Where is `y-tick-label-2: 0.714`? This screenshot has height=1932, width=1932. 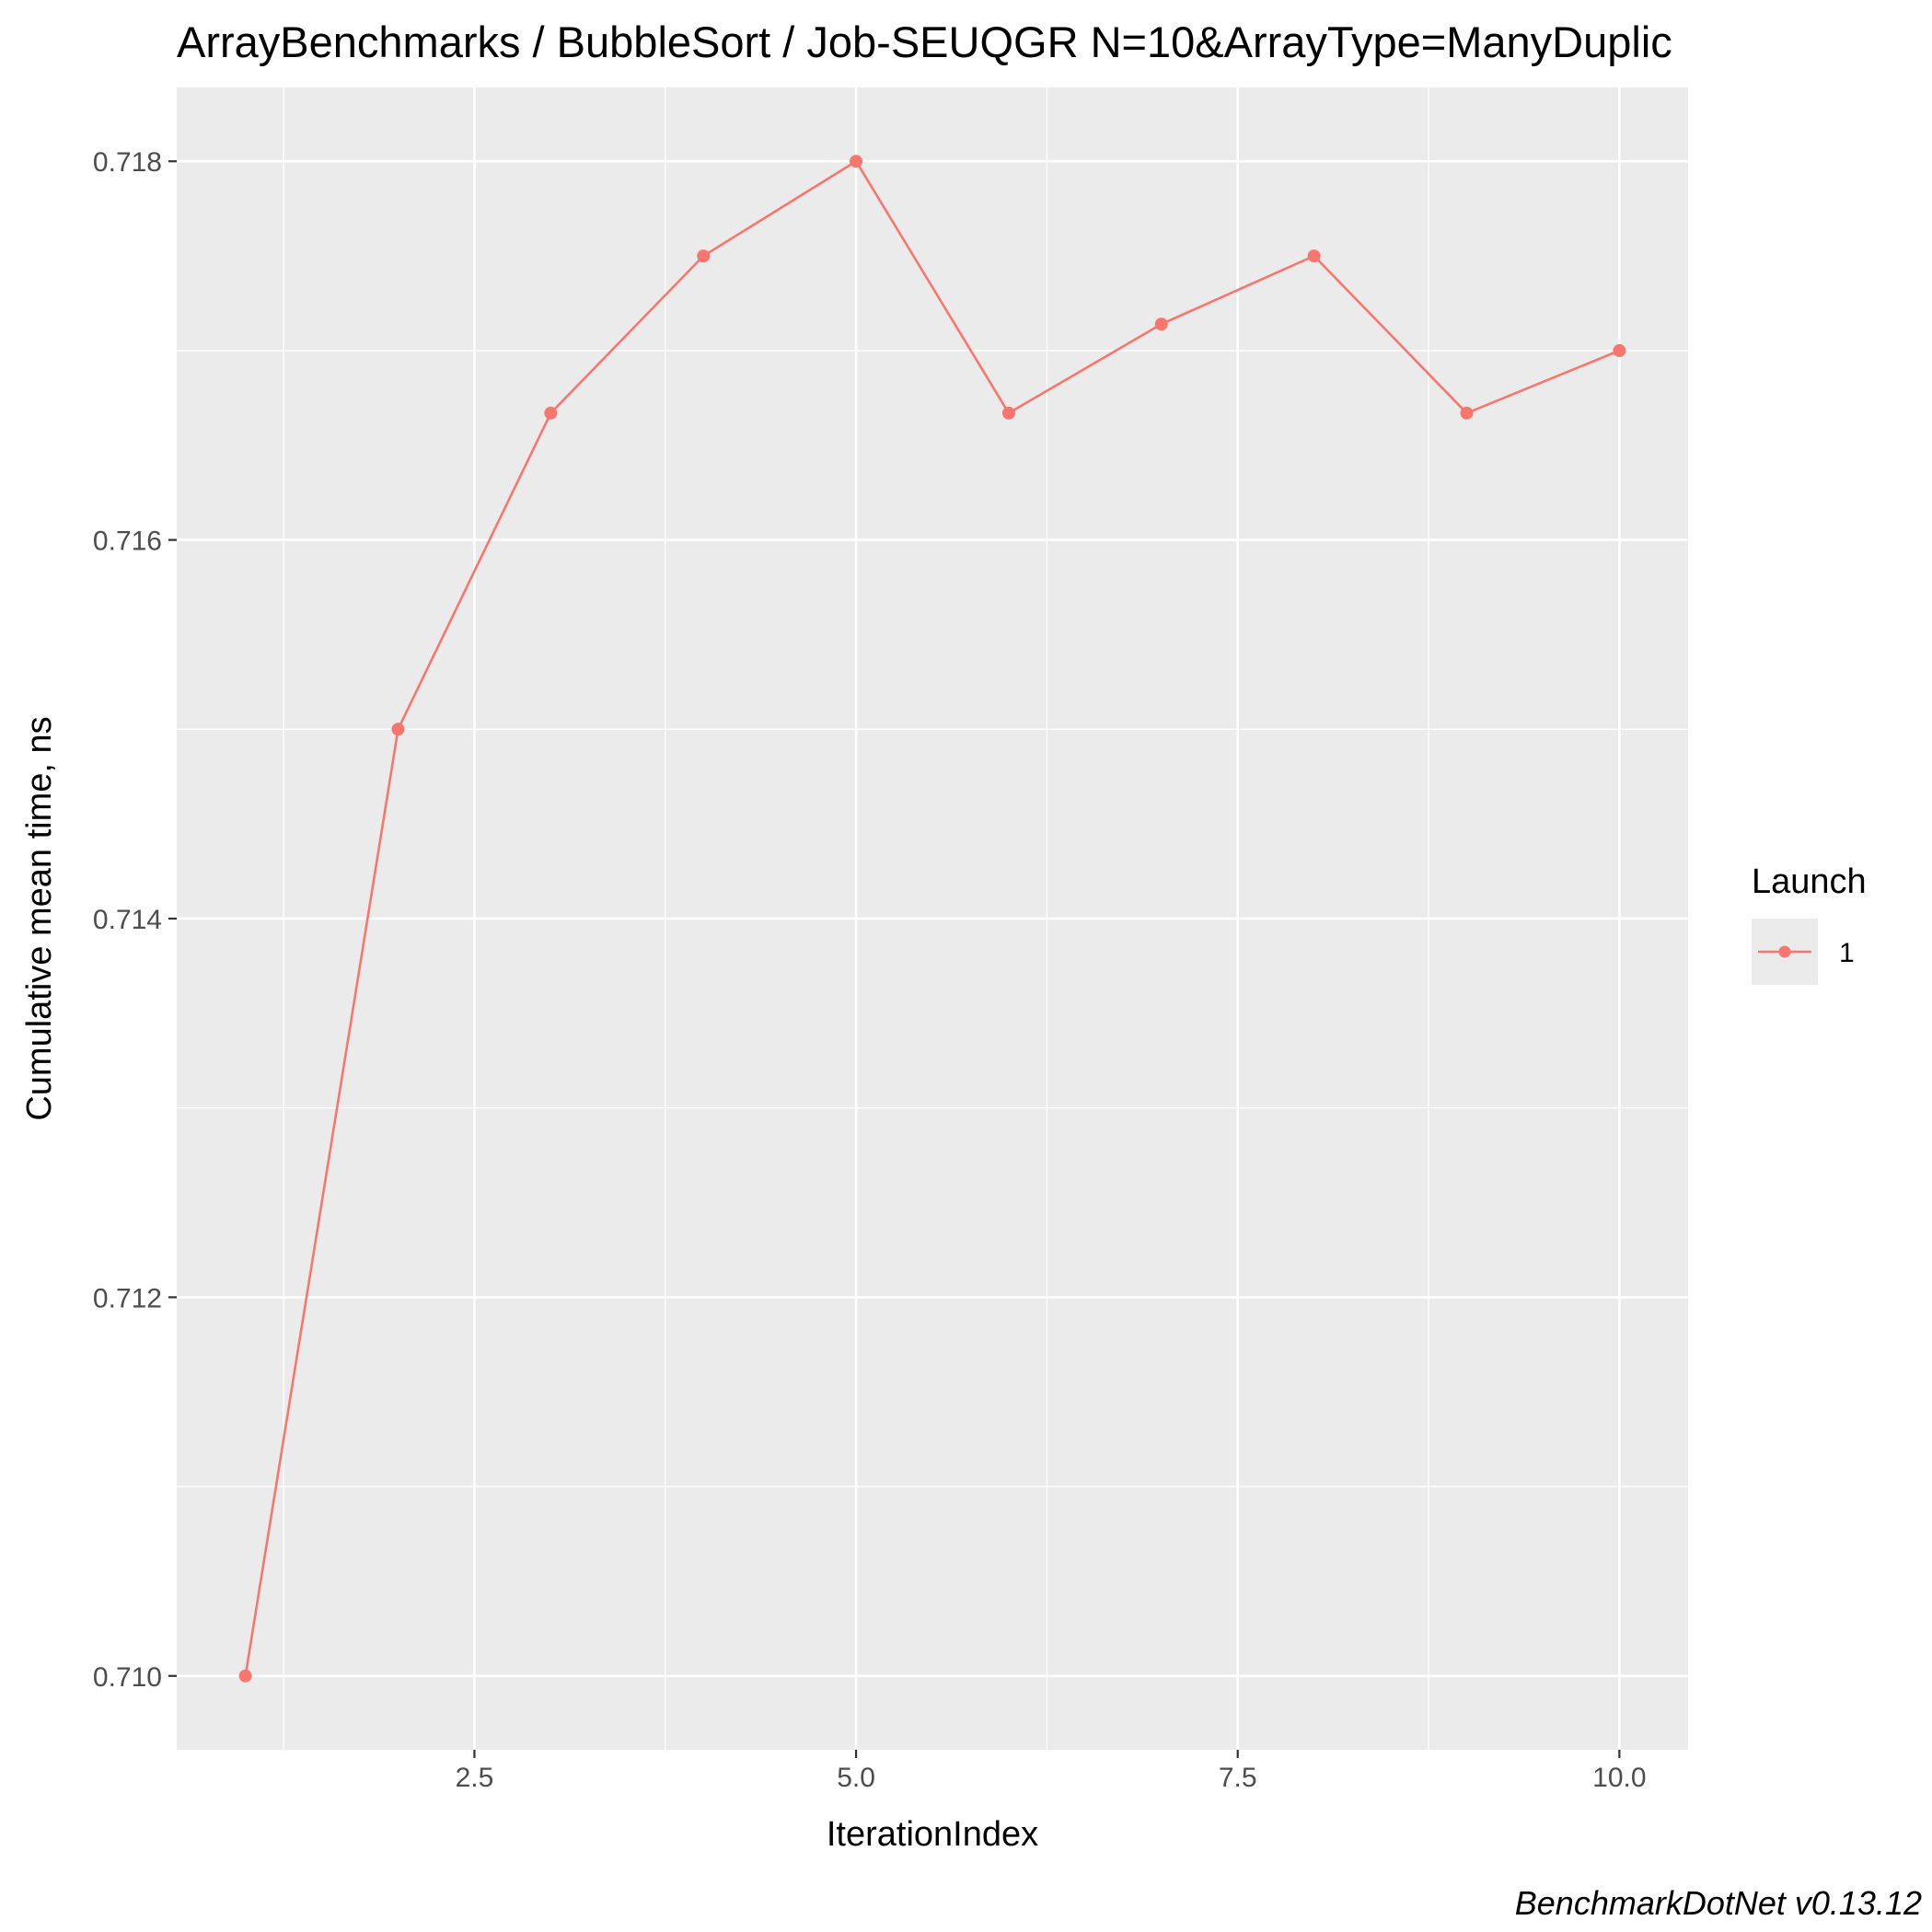
y-tick-label-2: 0.714 is located at coordinates (127, 920).